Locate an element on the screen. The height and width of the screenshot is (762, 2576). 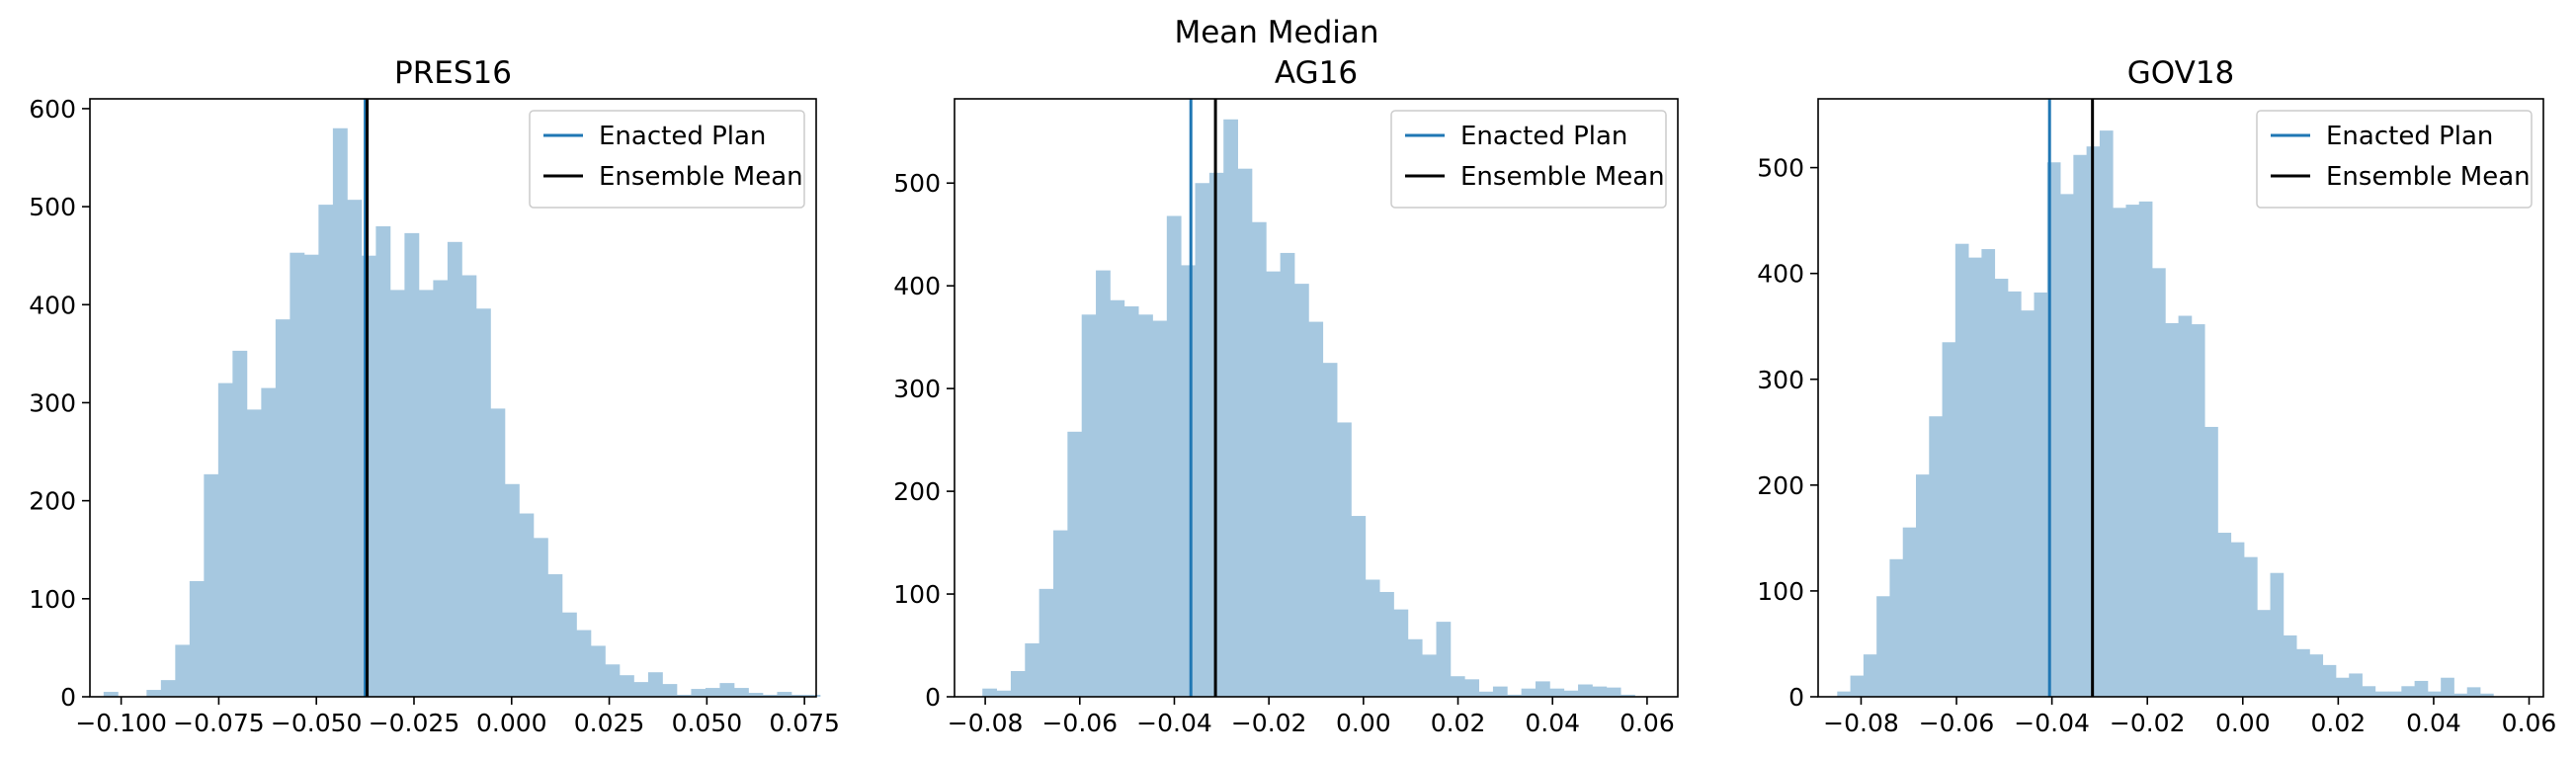
y-tick-label: 200 is located at coordinates (1780, 485).